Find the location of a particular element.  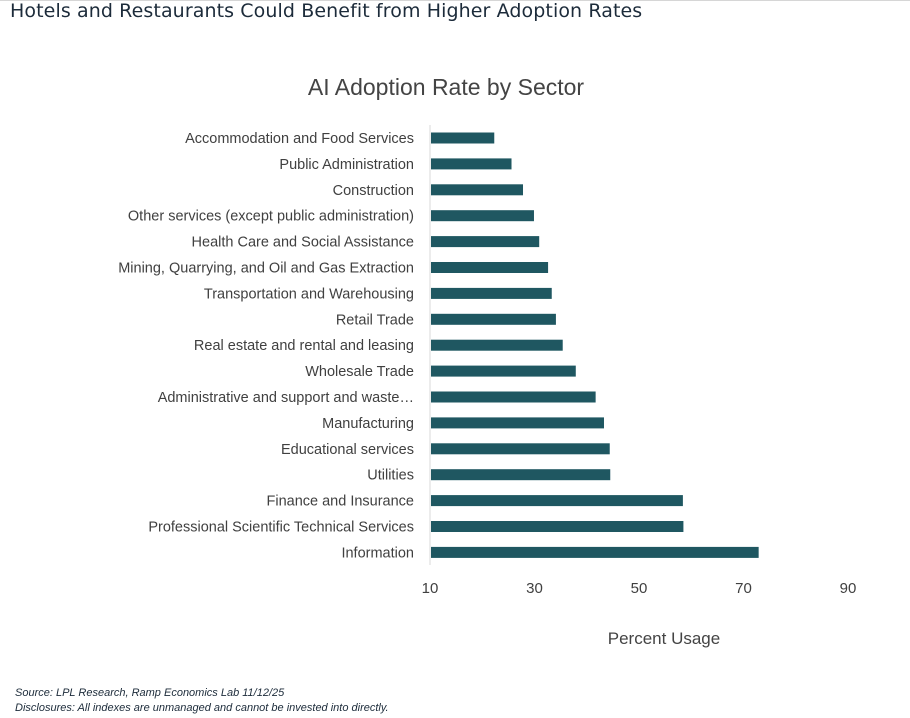

x-tick-label: 30 is located at coordinates (534, 588).